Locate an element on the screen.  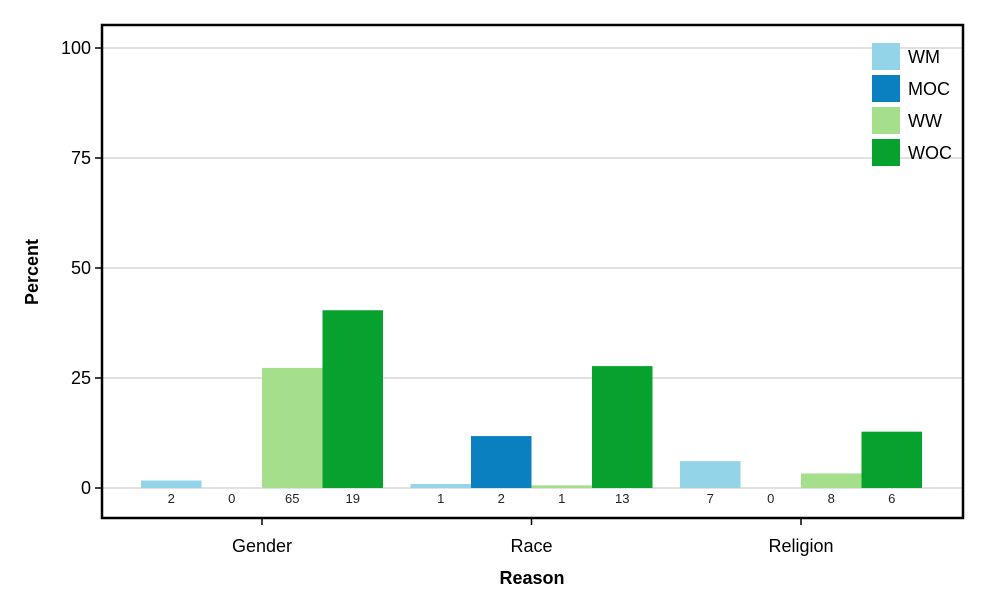
x-category-label: Gender is located at coordinates (262, 546).